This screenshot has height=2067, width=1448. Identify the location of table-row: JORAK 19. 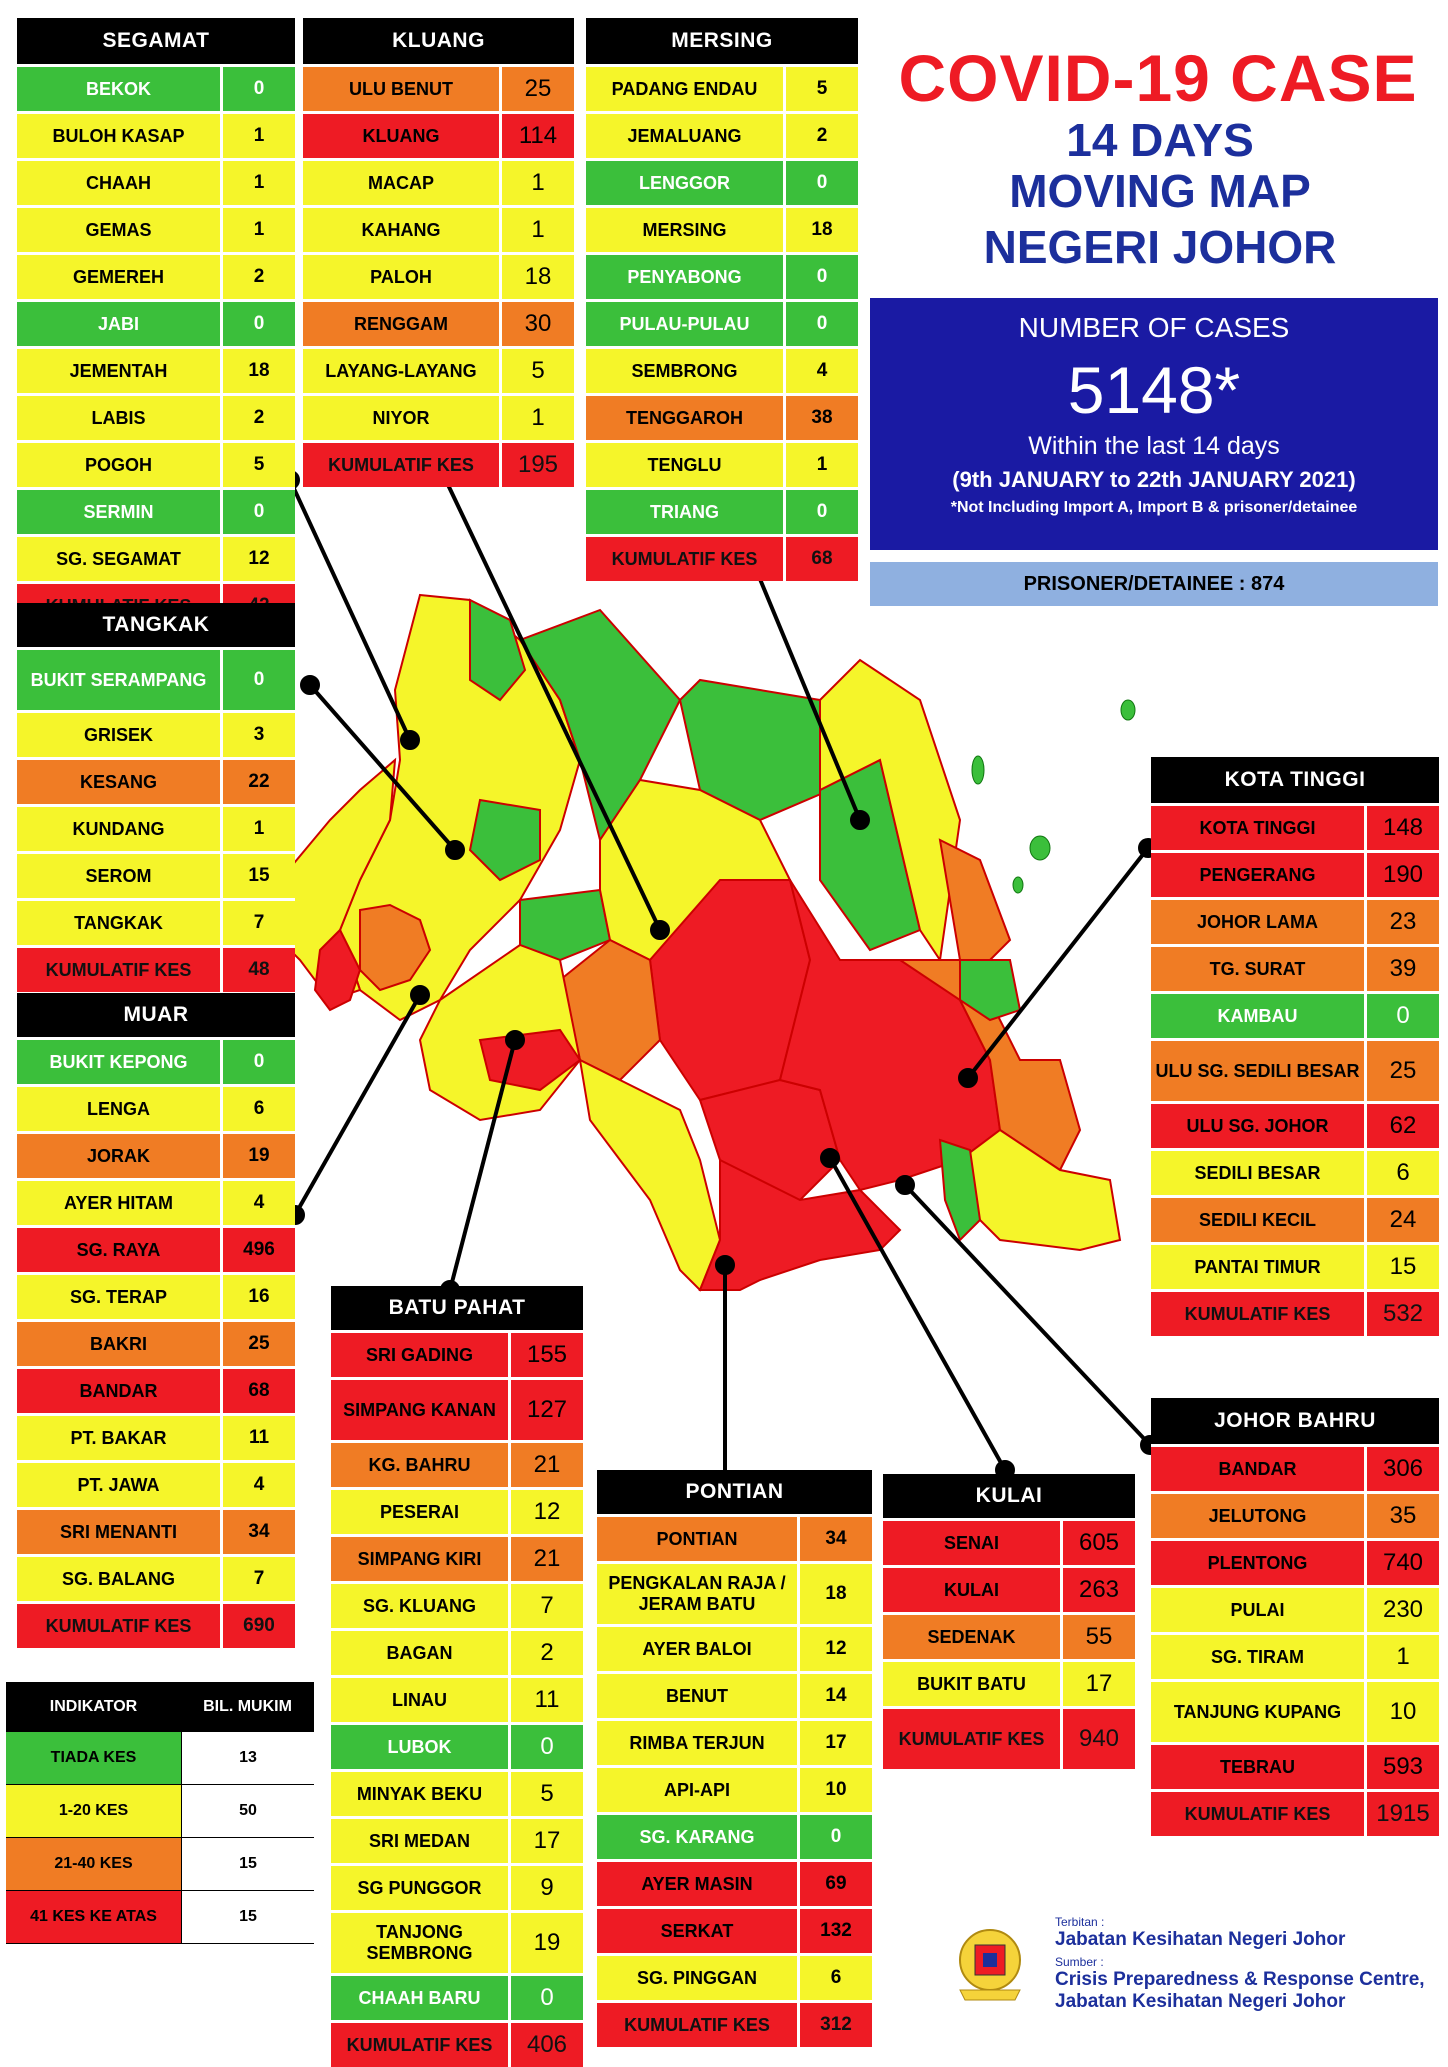
(156, 1154).